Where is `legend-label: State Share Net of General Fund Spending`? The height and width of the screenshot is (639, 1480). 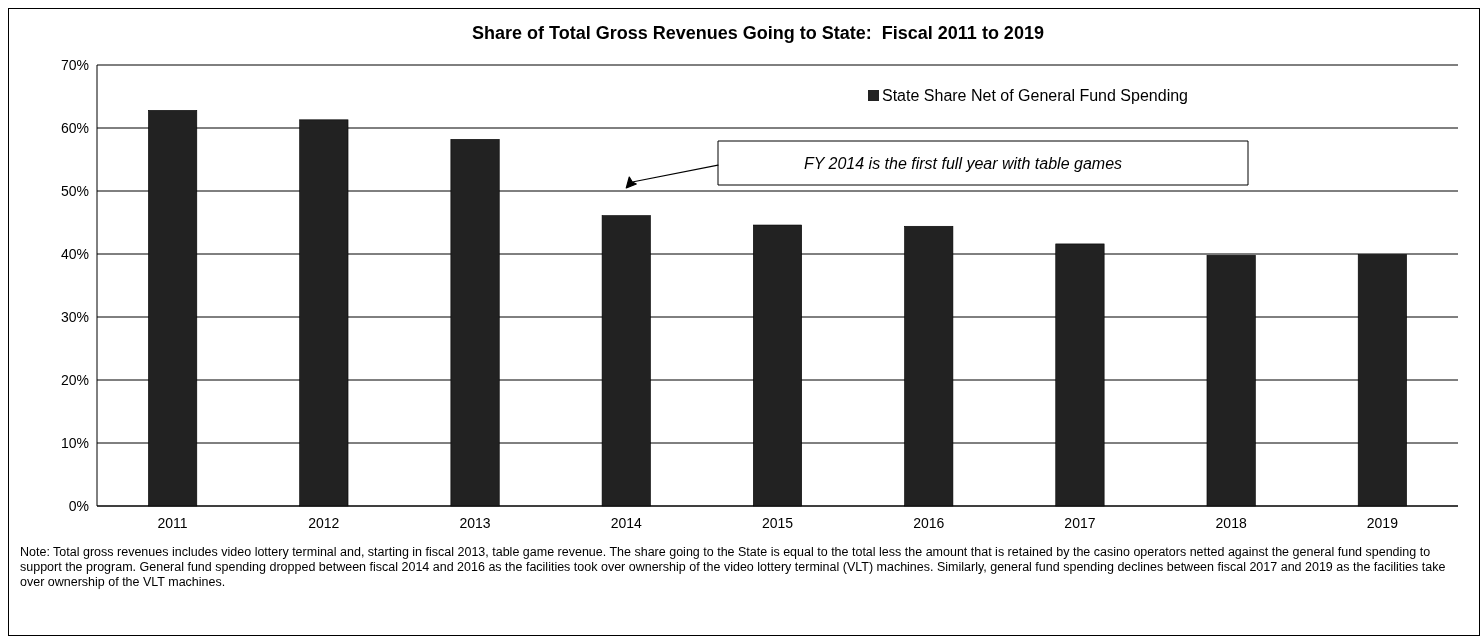
legend-label: State Share Net of General Fund Spending is located at coordinates (1035, 95).